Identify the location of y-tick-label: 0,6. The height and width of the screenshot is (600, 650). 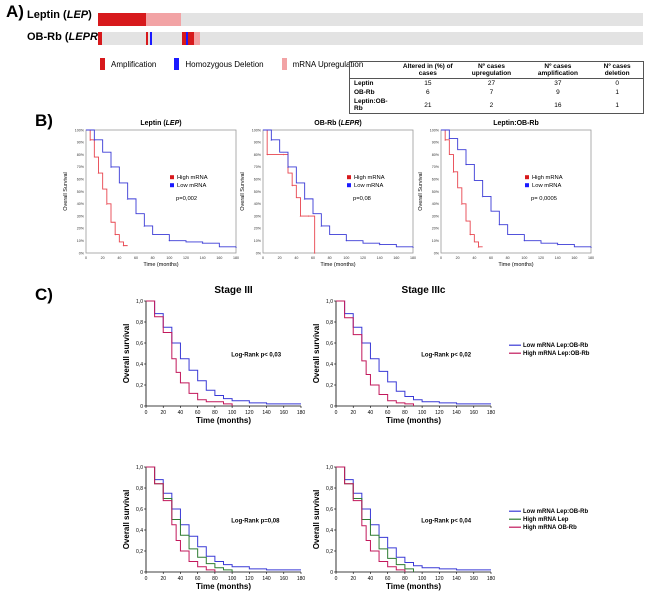
(329, 510).